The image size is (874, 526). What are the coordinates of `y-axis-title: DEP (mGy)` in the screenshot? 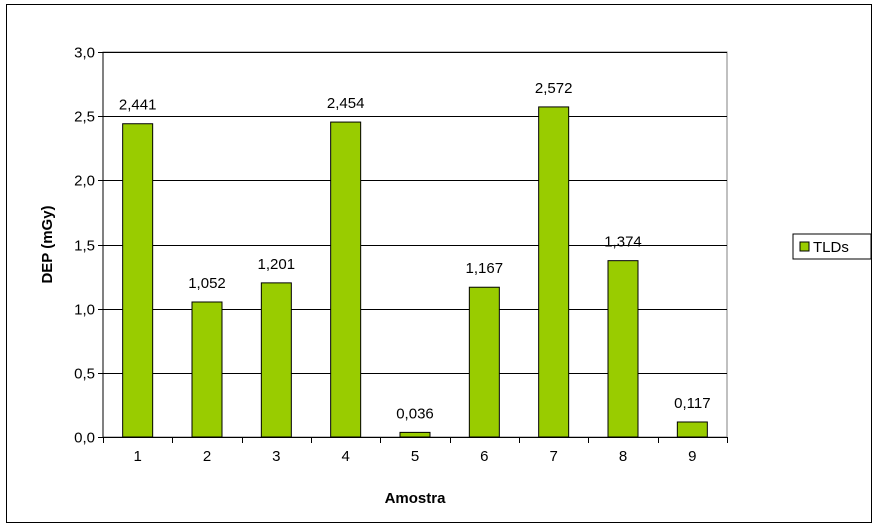 It's located at (47, 244).